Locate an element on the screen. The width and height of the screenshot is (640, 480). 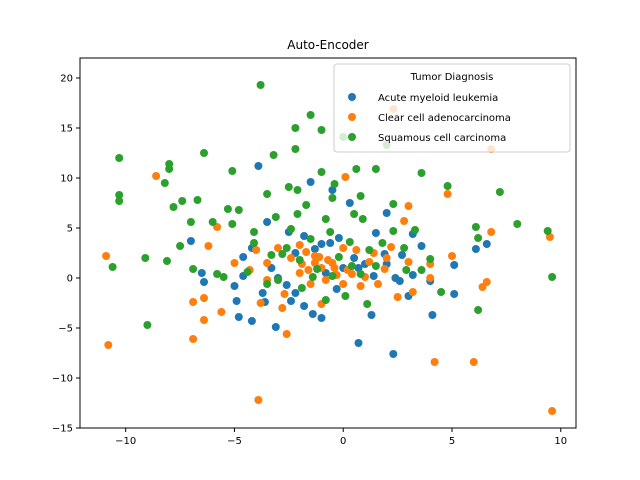
x-tick-label: 0 is located at coordinates (343, 441).